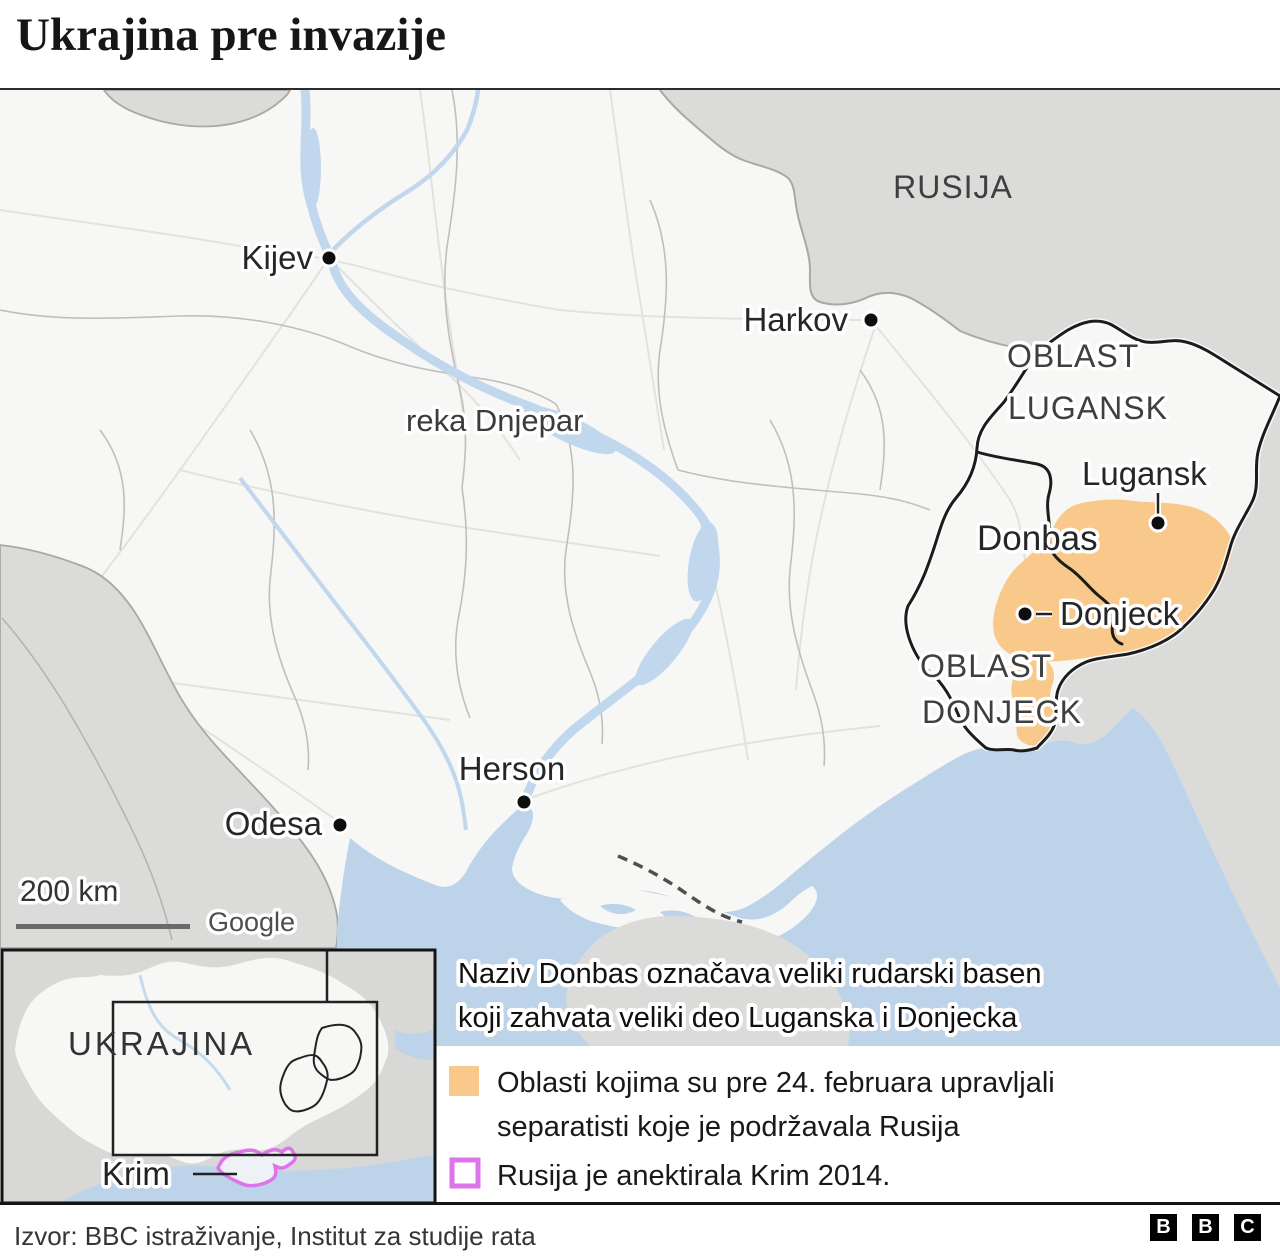 Image resolution: width=1280 pixels, height=1260 pixels. I want to click on bbc-logo-block-3: C, so click(1247, 1227).